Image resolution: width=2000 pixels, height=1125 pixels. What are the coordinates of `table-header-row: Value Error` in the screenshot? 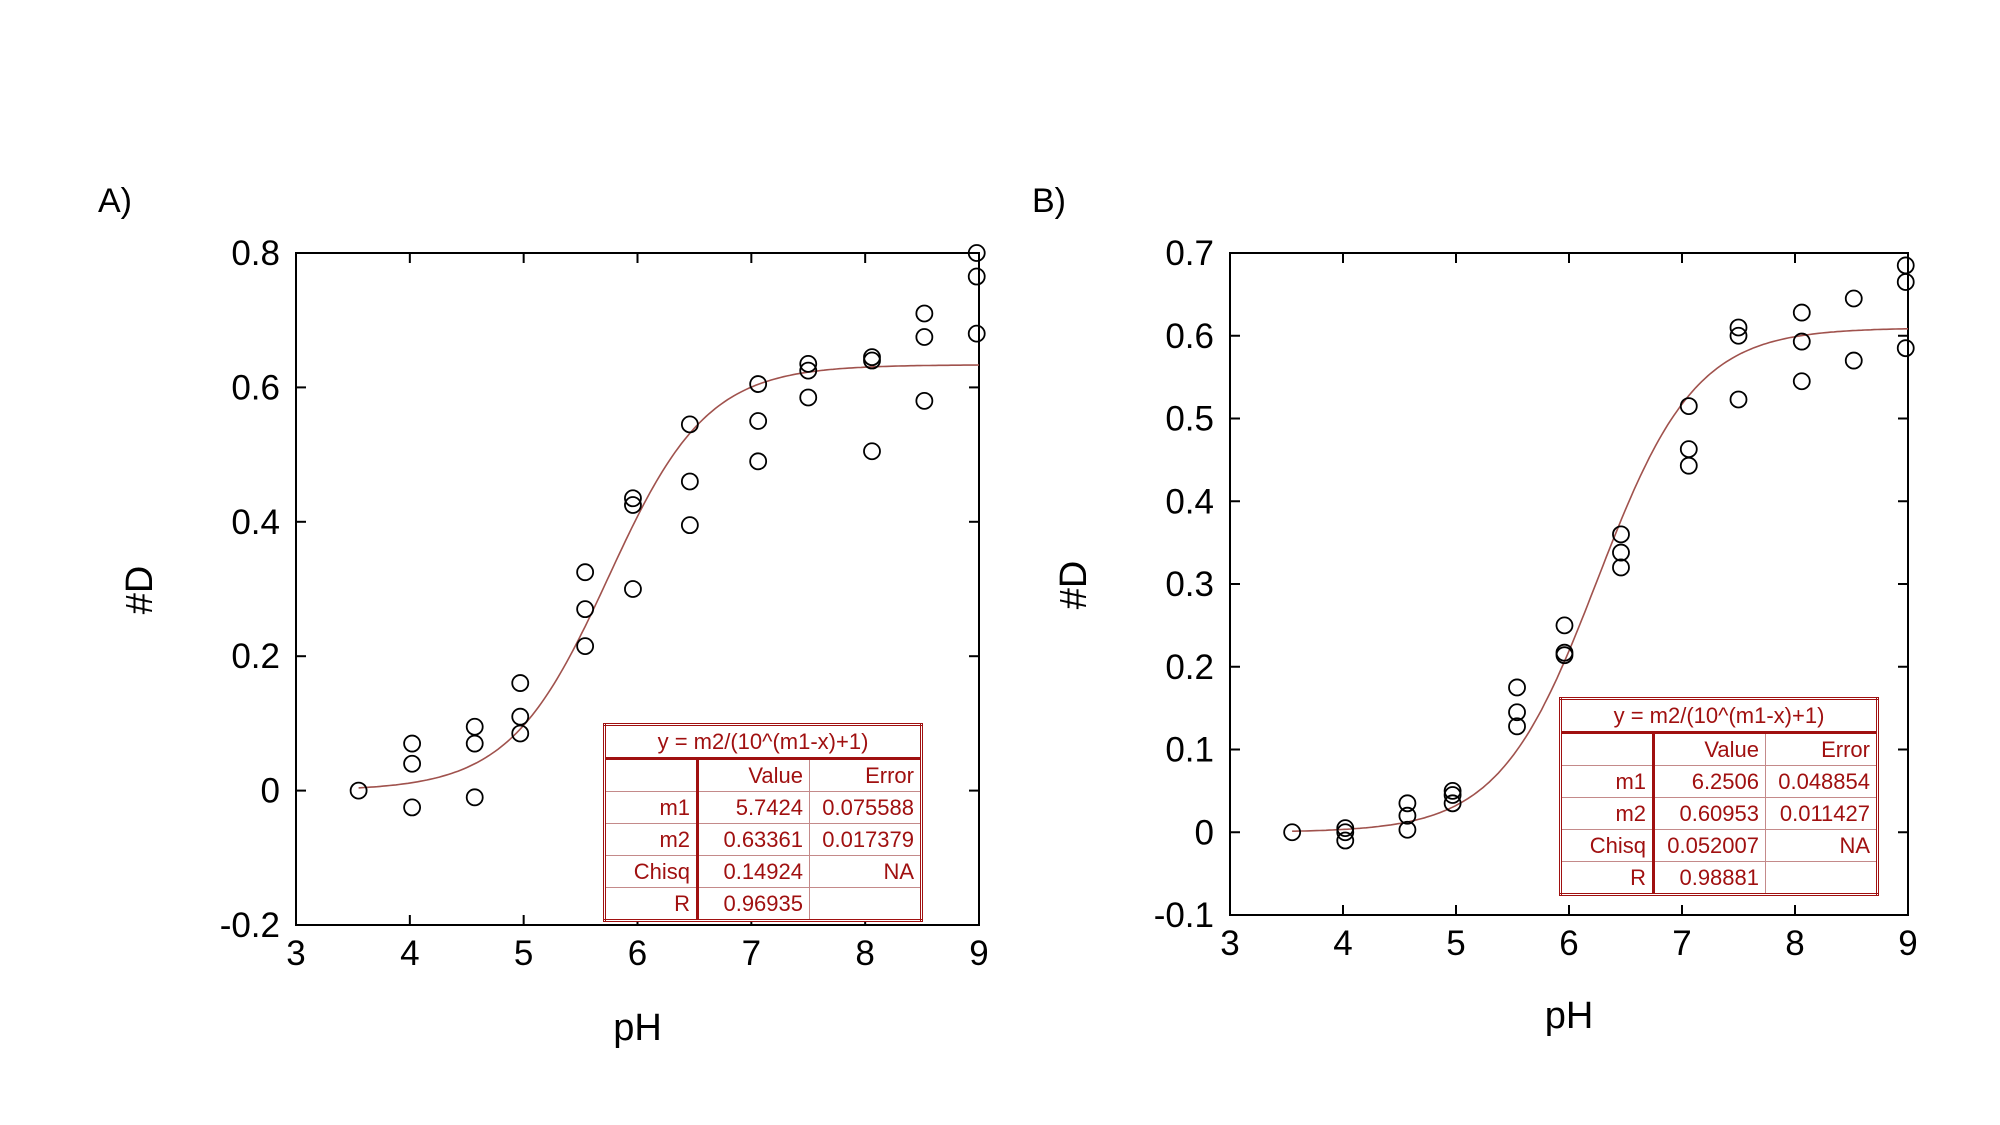 It's located at (1719, 749).